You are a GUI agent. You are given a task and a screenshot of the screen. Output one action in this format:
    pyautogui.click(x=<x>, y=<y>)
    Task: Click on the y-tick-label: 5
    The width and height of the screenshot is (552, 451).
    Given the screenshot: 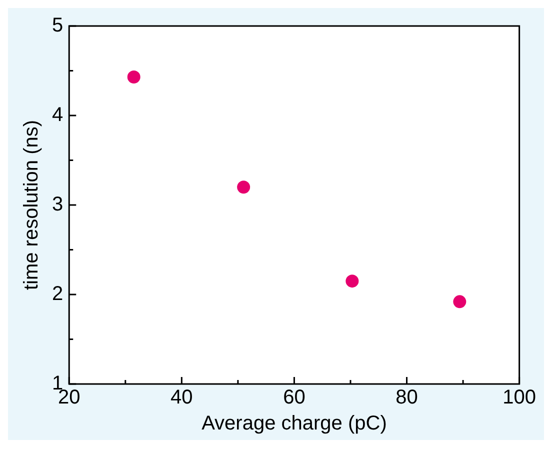 What is the action you would take?
    pyautogui.click(x=58, y=25)
    